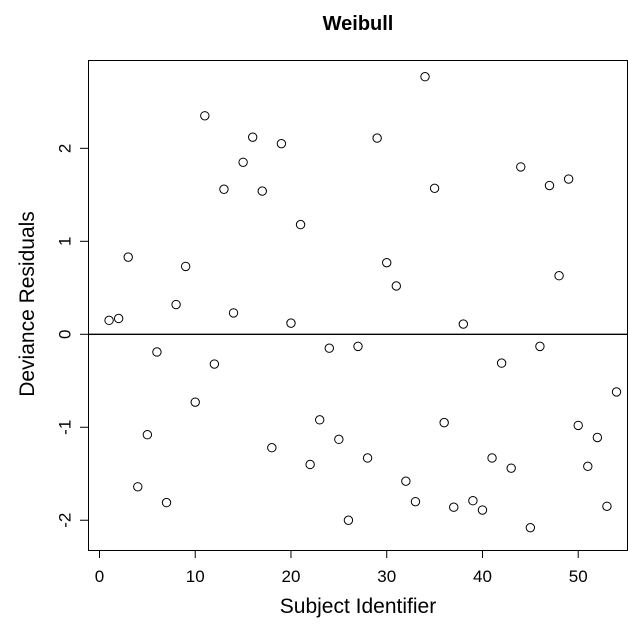 This screenshot has width=628, height=627. I want to click on chart-title: Weibull, so click(358, 24).